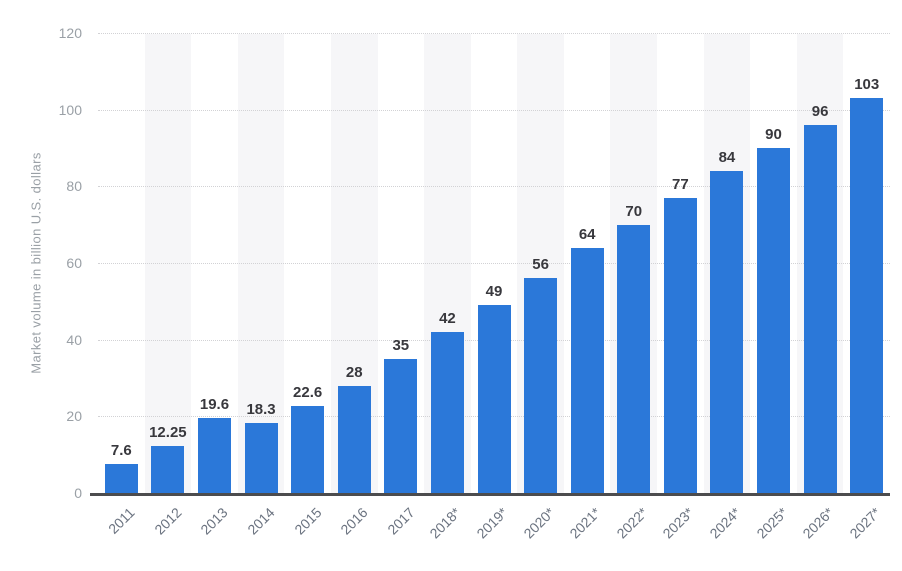 Image resolution: width=902 pixels, height=571 pixels. Describe the element at coordinates (494, 292) in the screenshot. I see `bar-value-label: 49` at that location.